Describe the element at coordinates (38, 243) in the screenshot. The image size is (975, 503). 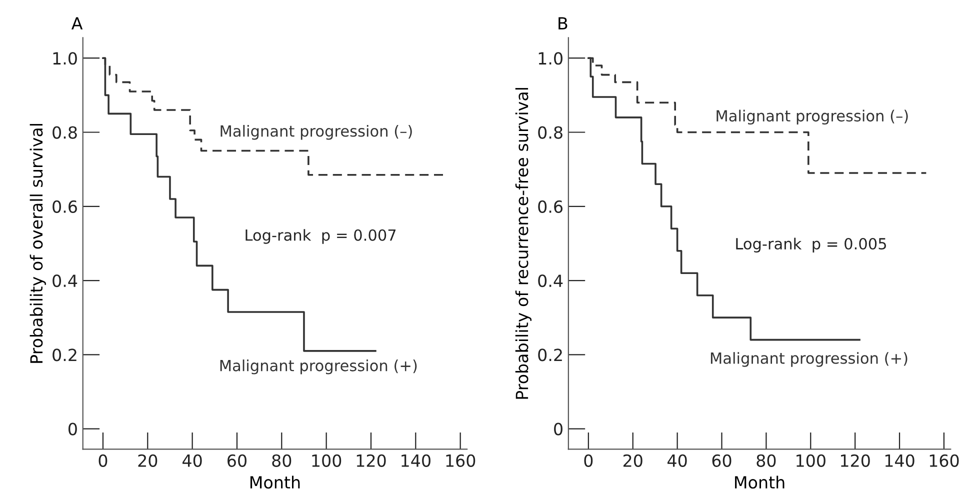
I see `y-axis-title: Probability of overall survival` at that location.